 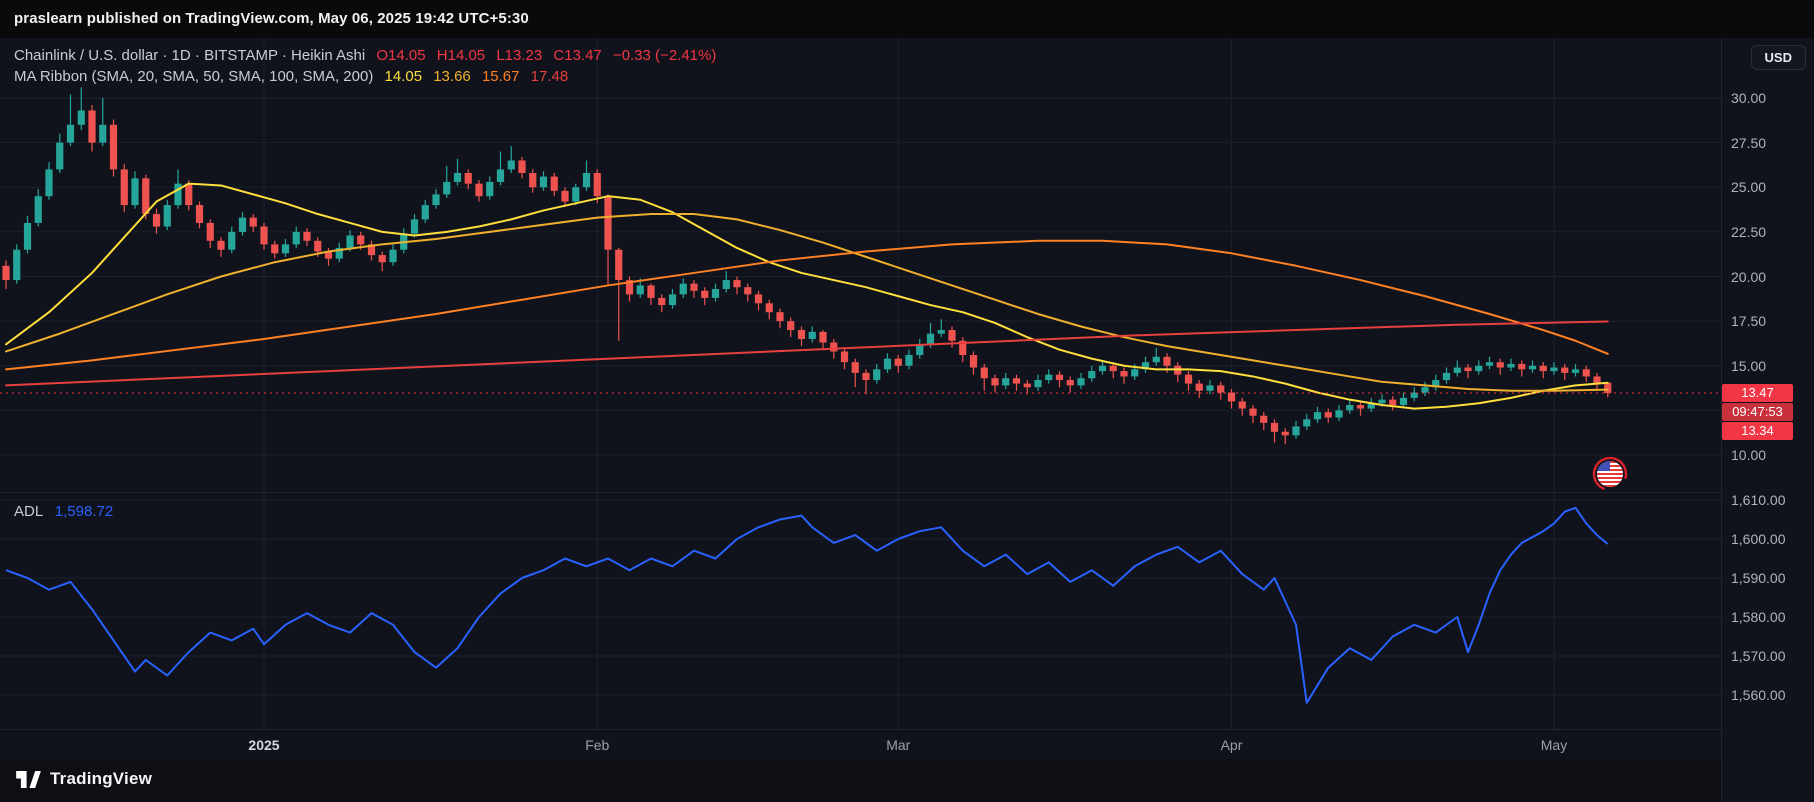 I want to click on sma-200-line, so click(x=807, y=353).